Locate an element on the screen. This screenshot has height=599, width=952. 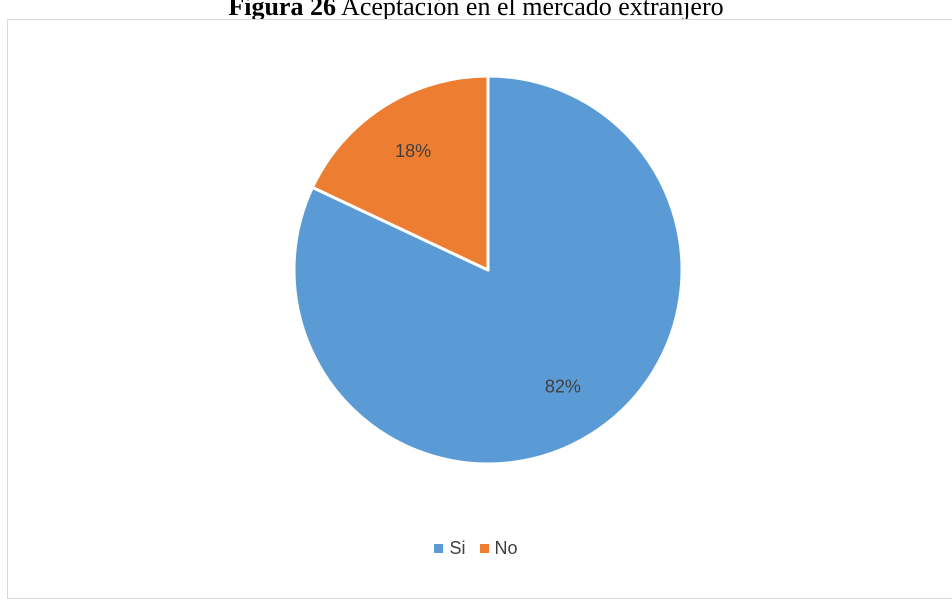
legend-item-si: Si is located at coordinates (450, 548).